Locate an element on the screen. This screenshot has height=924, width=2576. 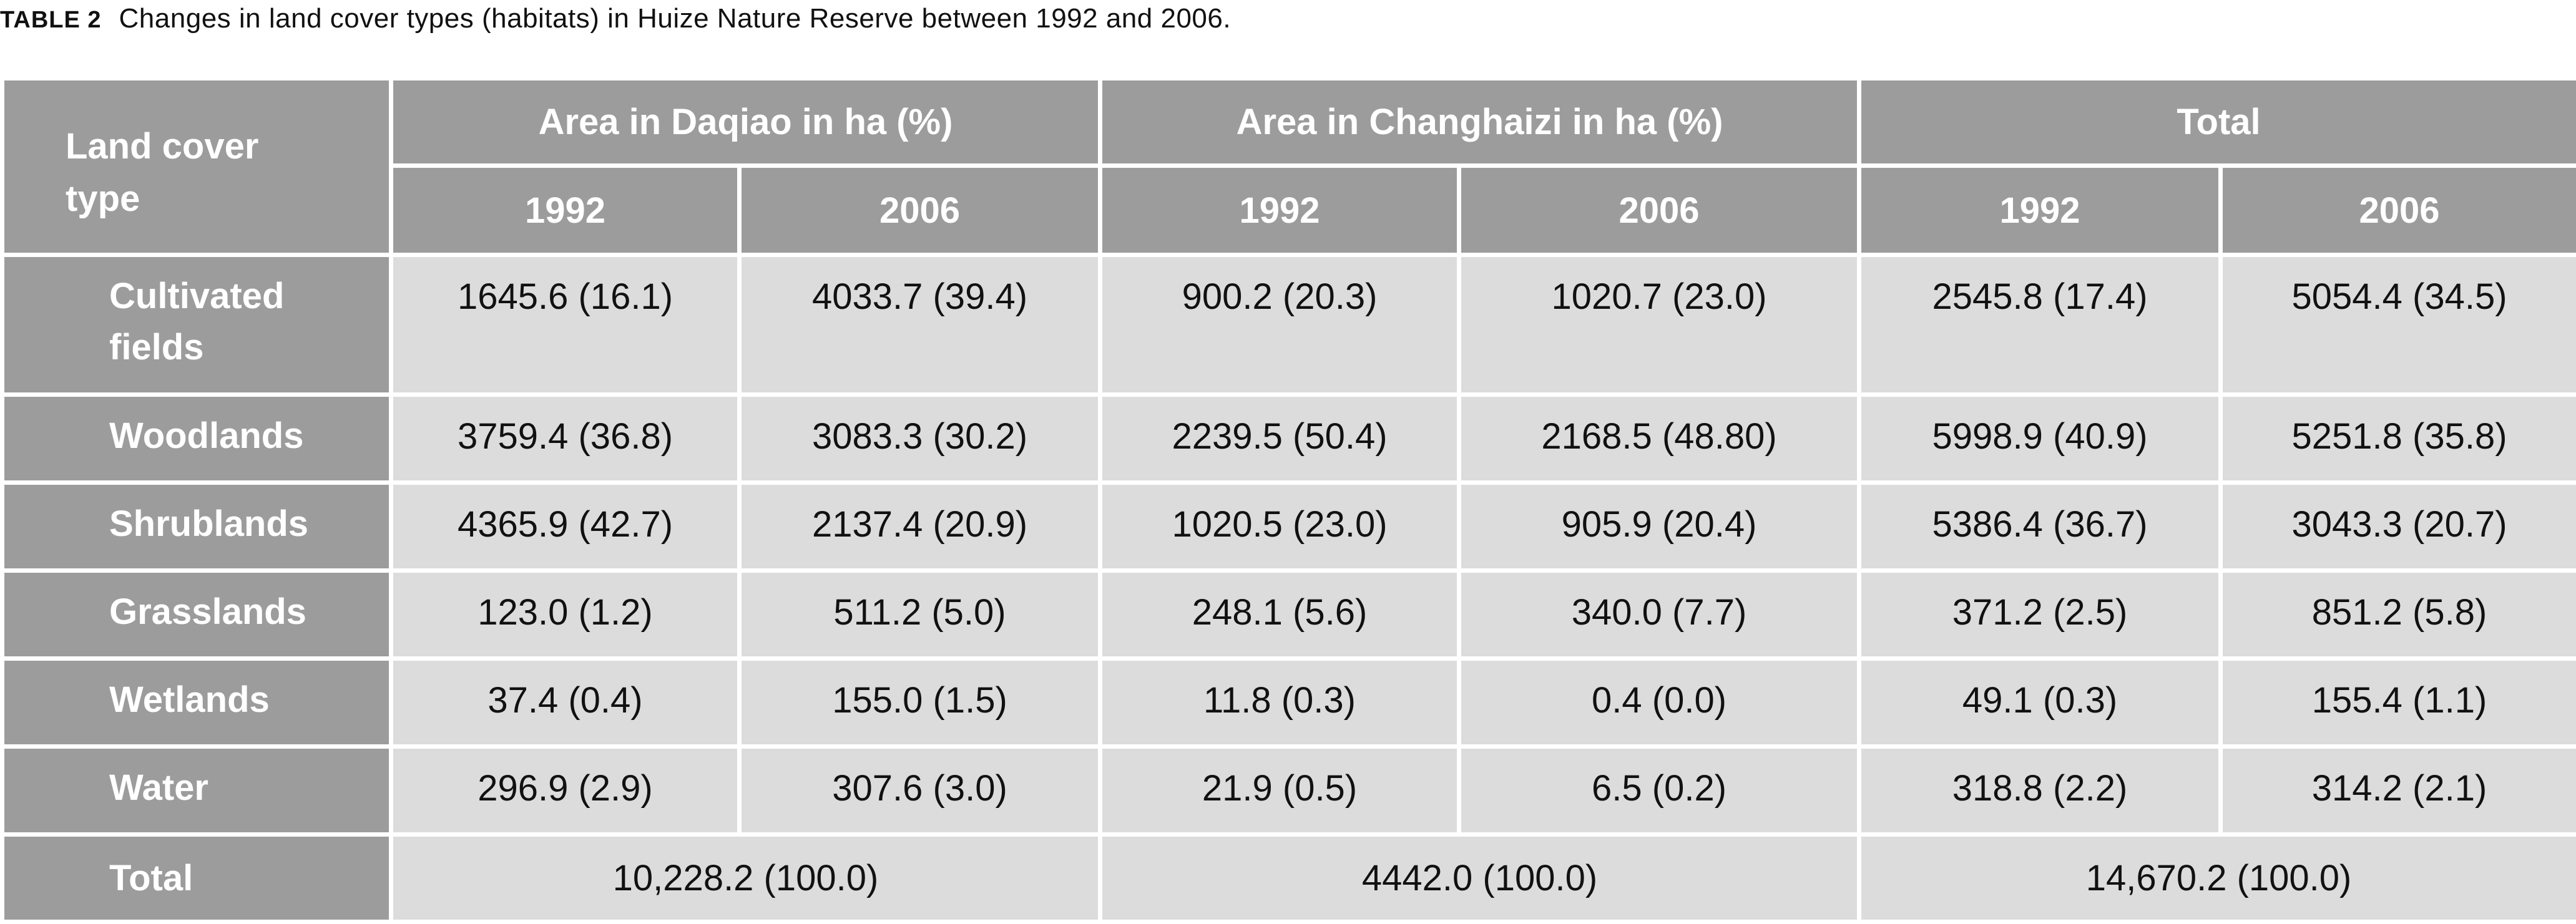
row-header-grasslands: Grasslands is located at coordinates (196, 615).